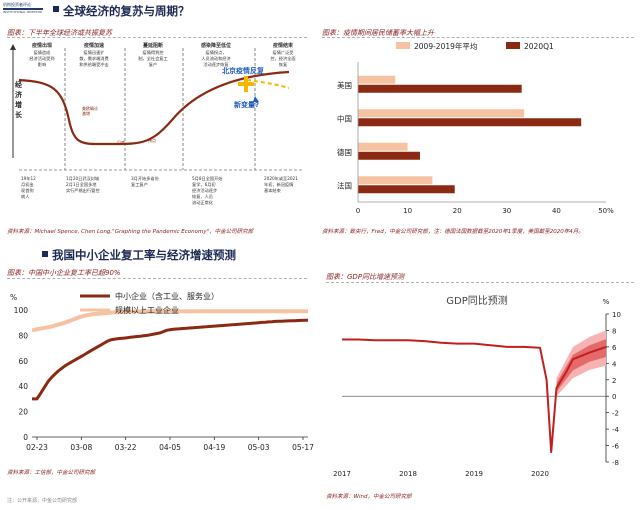  What do you see at coordinates (556, 211) in the screenshot?
I see `x-tick-label: 40` at bounding box center [556, 211].